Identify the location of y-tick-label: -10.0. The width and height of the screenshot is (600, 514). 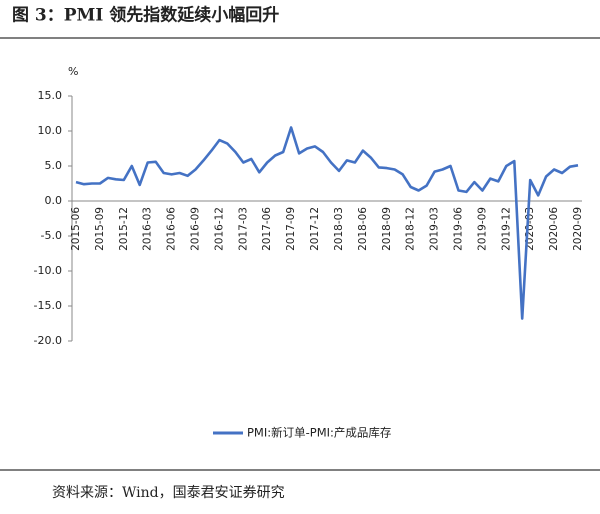
(48, 270).